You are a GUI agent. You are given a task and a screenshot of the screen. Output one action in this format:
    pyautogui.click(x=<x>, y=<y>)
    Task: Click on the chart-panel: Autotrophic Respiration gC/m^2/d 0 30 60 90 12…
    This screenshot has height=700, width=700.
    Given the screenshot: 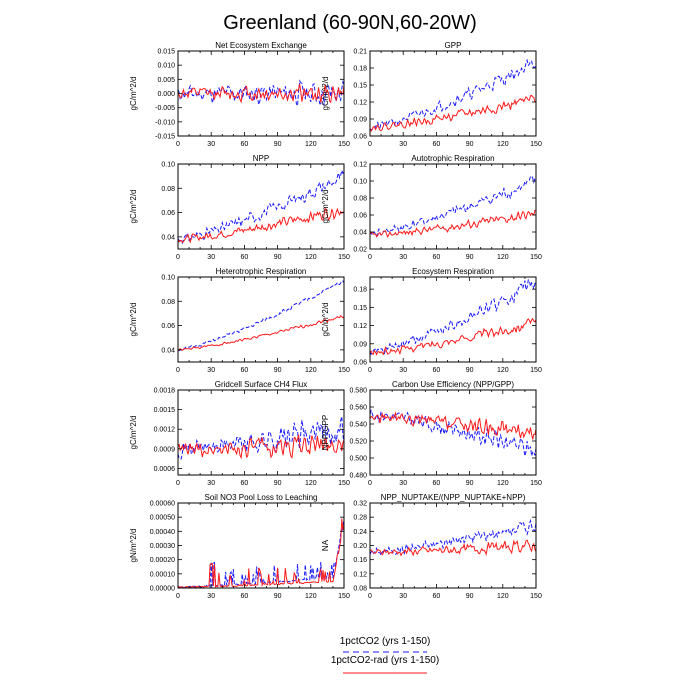 What is the action you would take?
    pyautogui.click(x=431, y=207)
    